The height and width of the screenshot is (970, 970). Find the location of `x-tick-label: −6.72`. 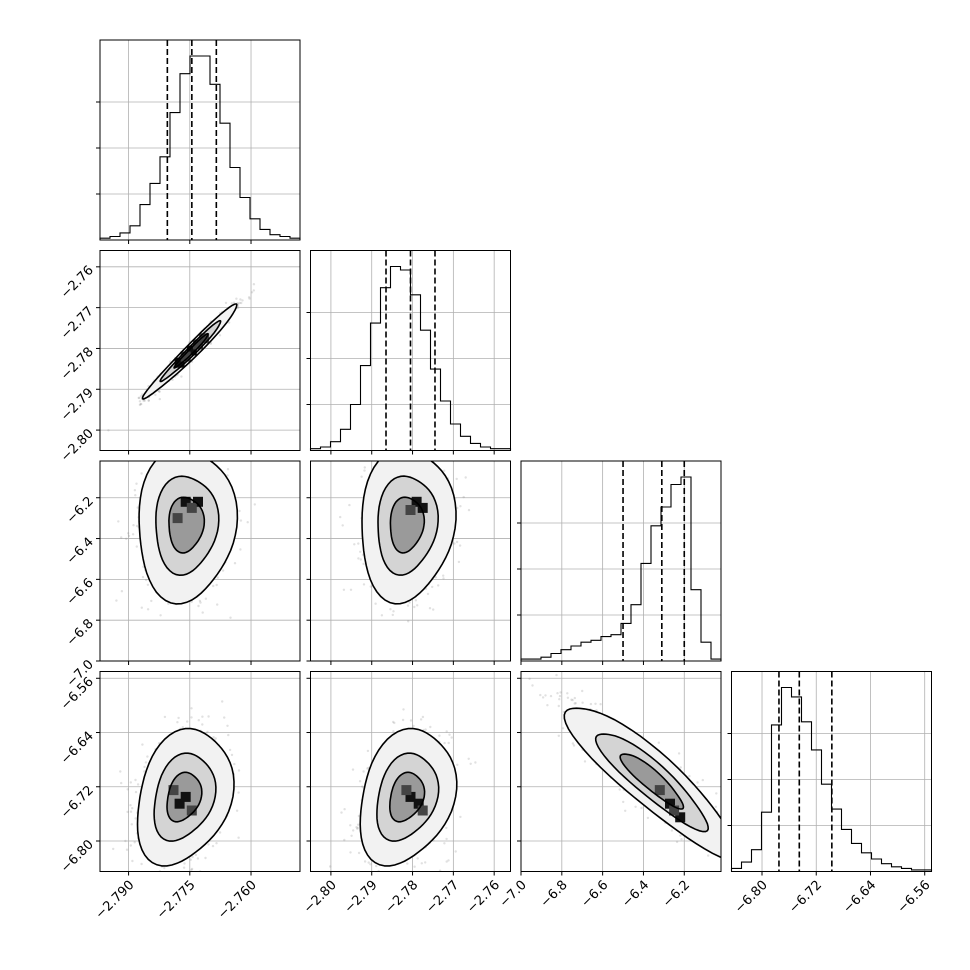

x-tick-label: −6.72 is located at coordinates (805, 897).